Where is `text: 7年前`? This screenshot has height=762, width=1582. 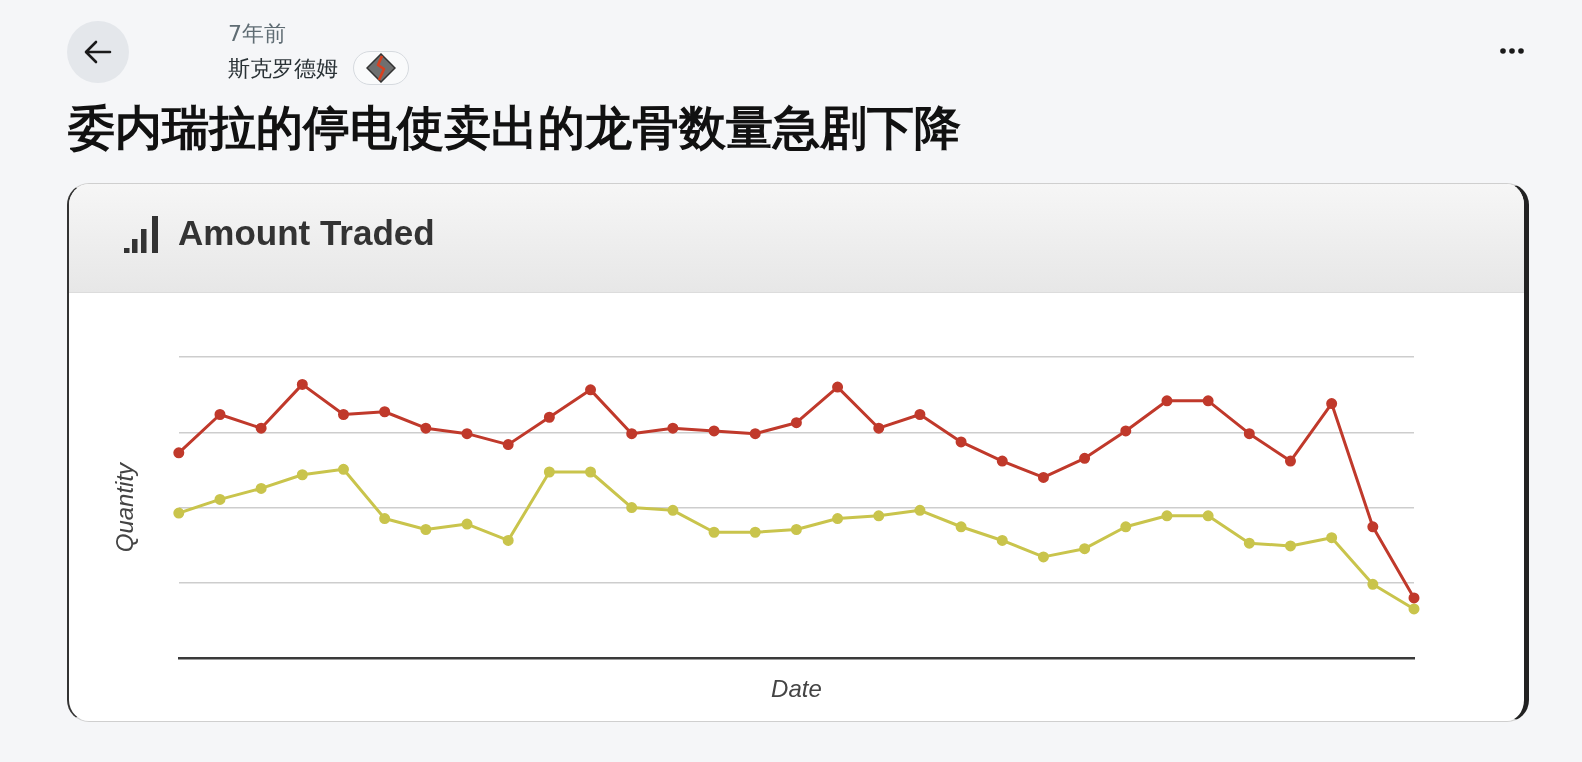 text: 7年前 is located at coordinates (257, 34).